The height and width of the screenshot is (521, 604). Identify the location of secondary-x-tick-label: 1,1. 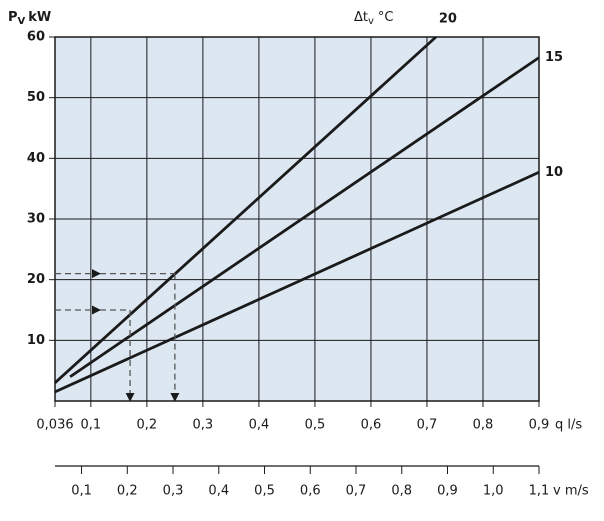
(539, 491).